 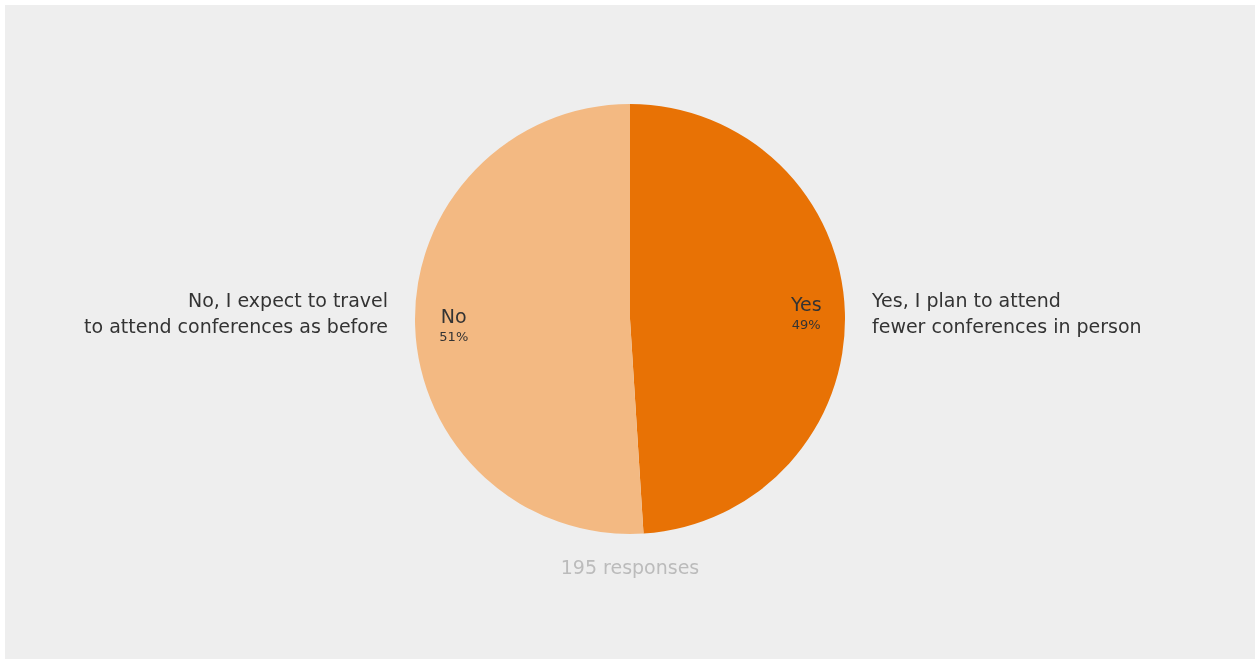 What do you see at coordinates (453, 315) in the screenshot?
I see `slice-label: No` at bounding box center [453, 315].